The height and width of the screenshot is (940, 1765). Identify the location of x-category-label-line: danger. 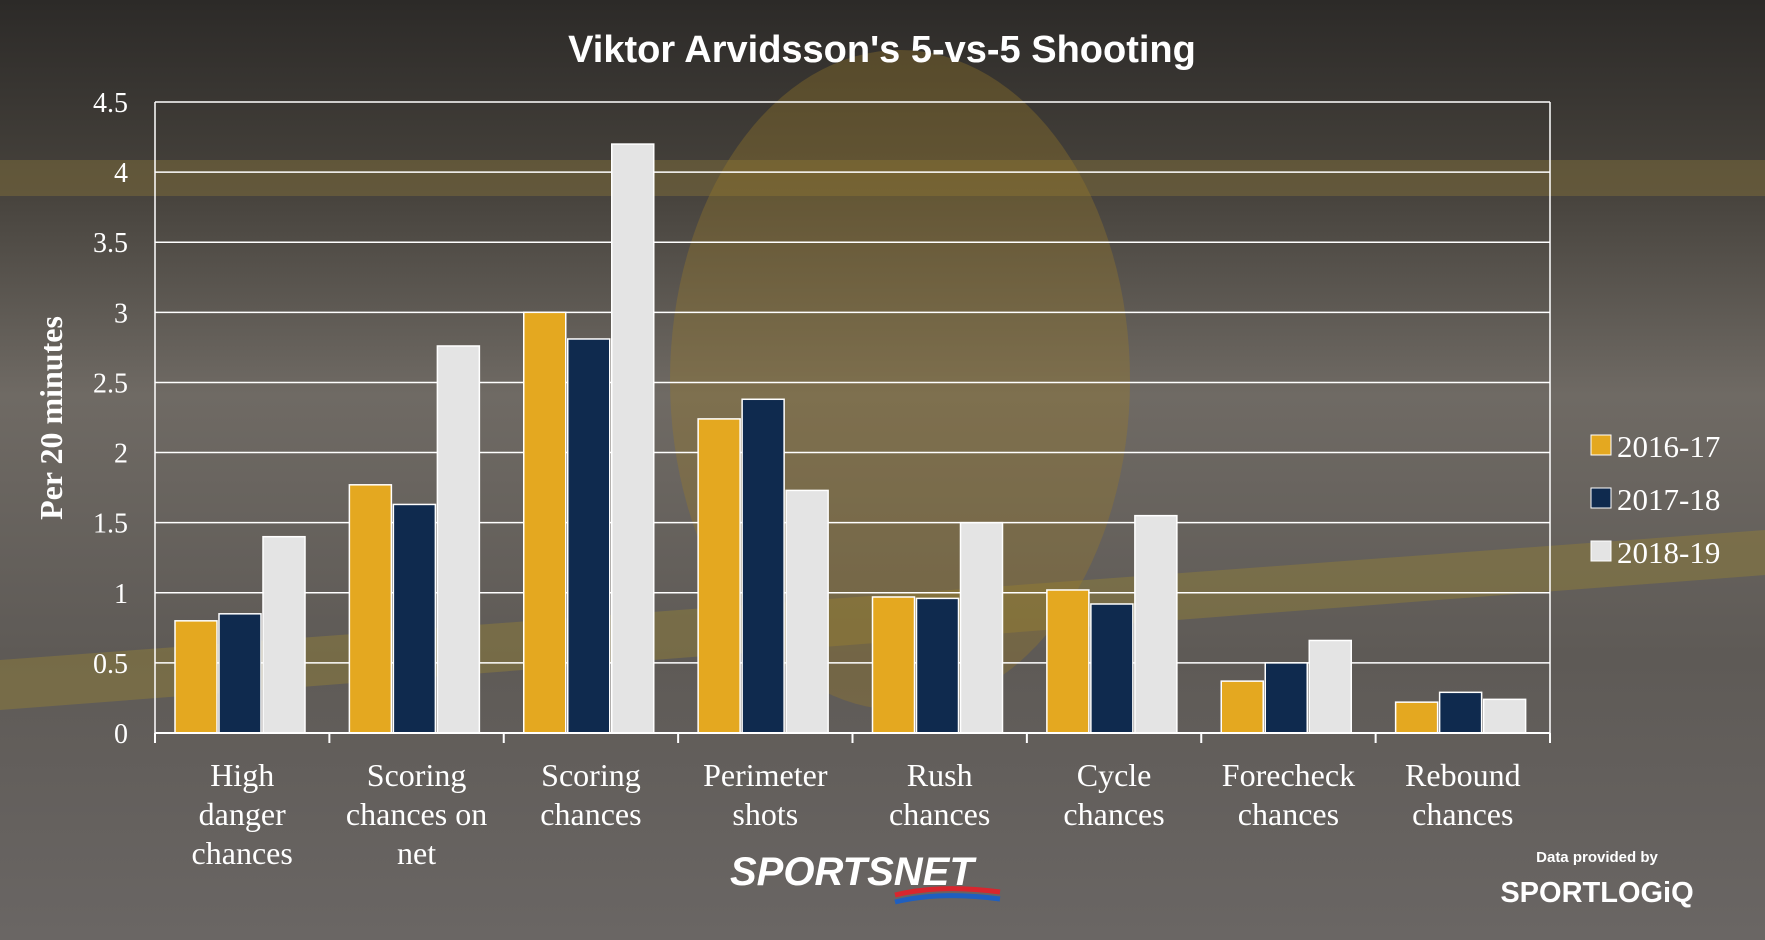
(242, 814).